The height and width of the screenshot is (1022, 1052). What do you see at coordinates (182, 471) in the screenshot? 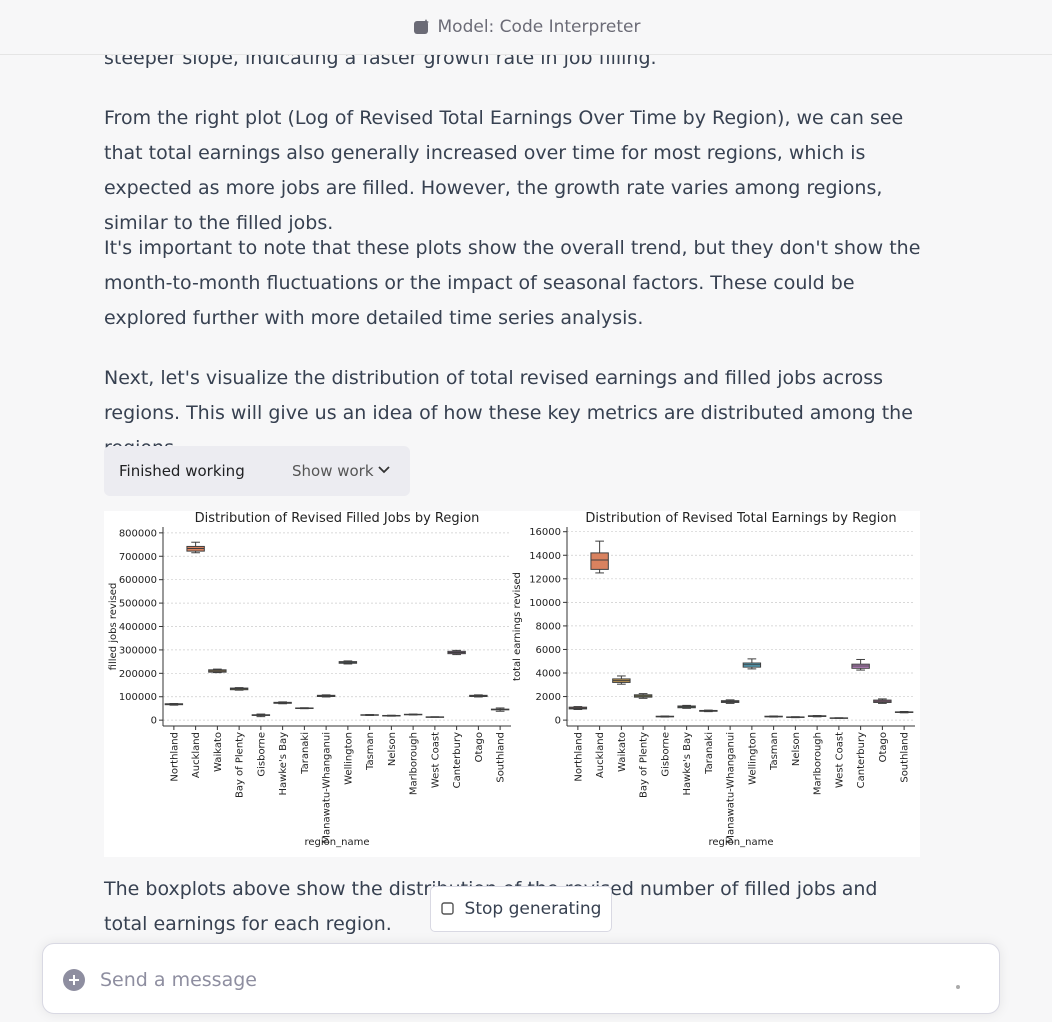
I see `work-status: Finished working` at bounding box center [182, 471].